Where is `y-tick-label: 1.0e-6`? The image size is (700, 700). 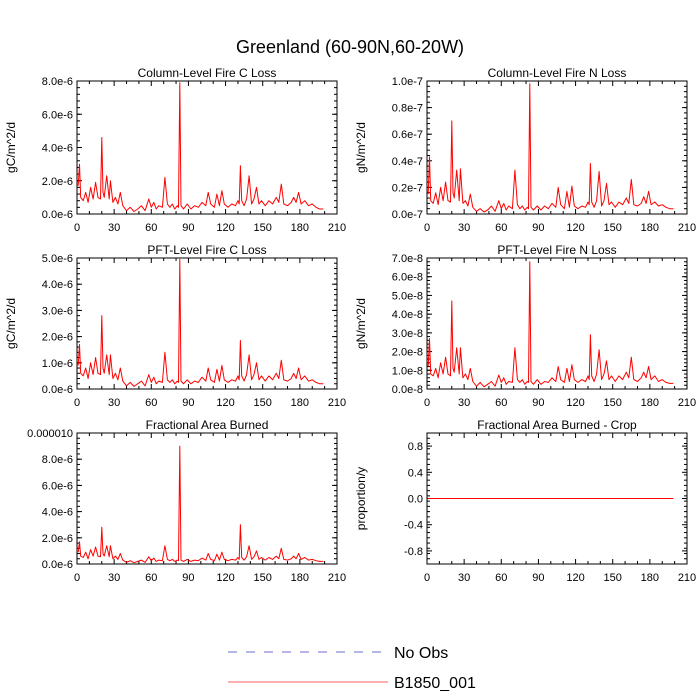
y-tick-label: 1.0e-6 is located at coordinates (57, 364).